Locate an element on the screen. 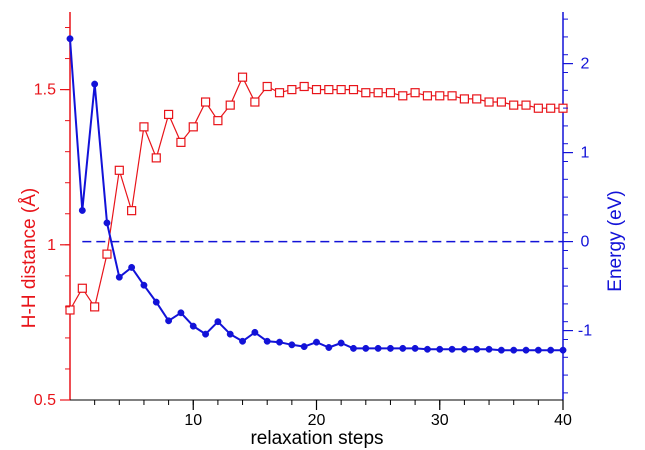  y-left-tick-label: 0.5 is located at coordinates (45, 400).